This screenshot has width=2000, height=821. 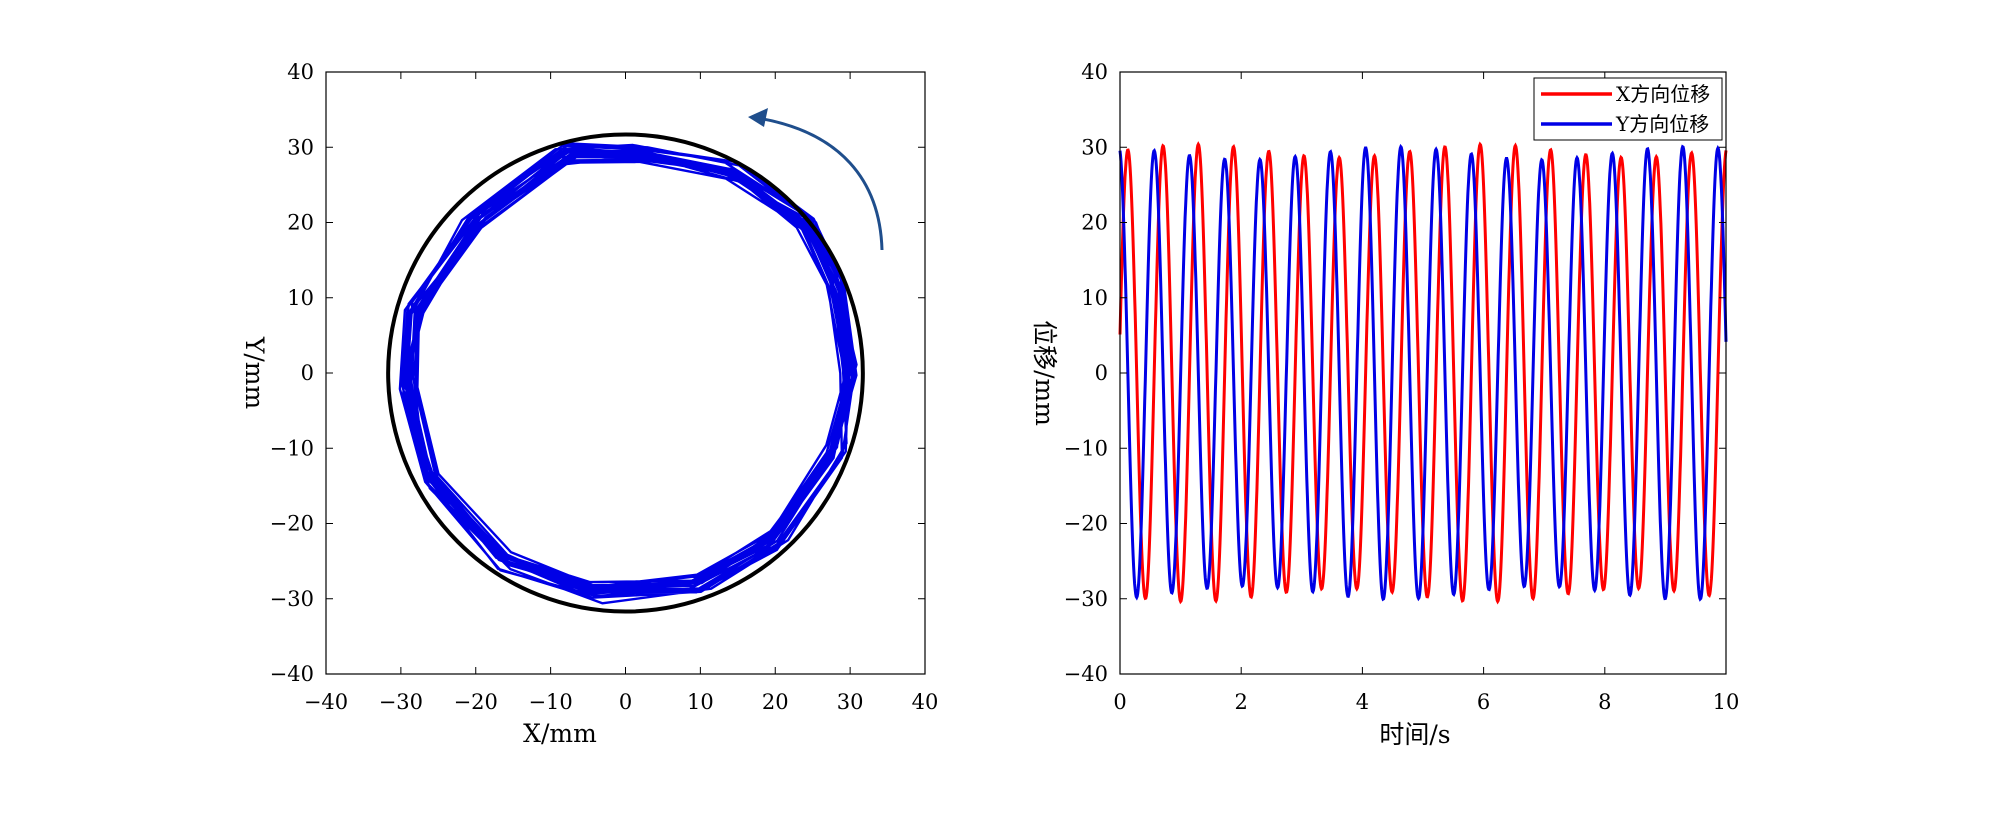 I want to click on trajectory-x-tick-label: 30, so click(x=850, y=702).